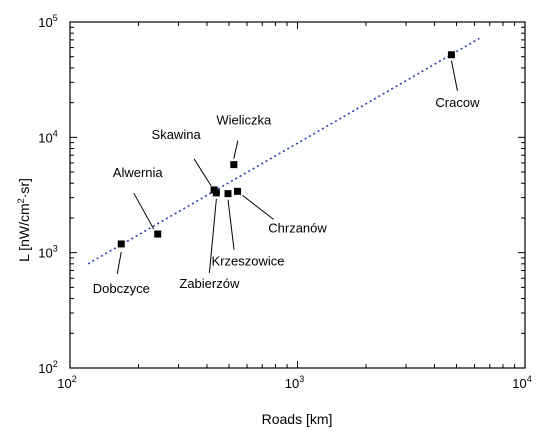 The width and height of the screenshot is (550, 437). What do you see at coordinates (202, 172) in the screenshot?
I see `leader-skawina` at bounding box center [202, 172].